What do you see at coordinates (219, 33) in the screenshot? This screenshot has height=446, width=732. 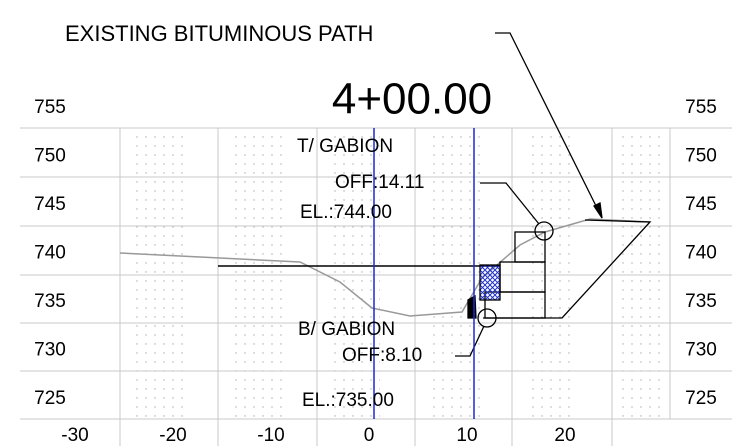 I see `note: EXISTING BITUMINOUS PATH` at bounding box center [219, 33].